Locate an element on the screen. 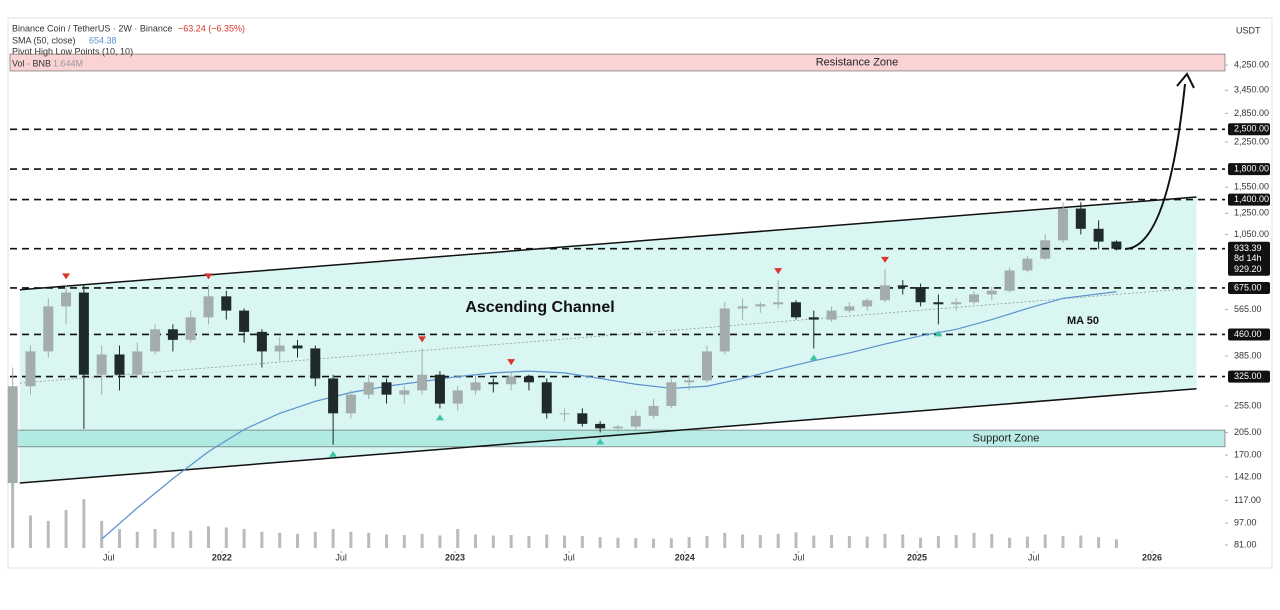 The height and width of the screenshot is (610, 1280). level-label: 1,400.00 is located at coordinates (1251, 199).